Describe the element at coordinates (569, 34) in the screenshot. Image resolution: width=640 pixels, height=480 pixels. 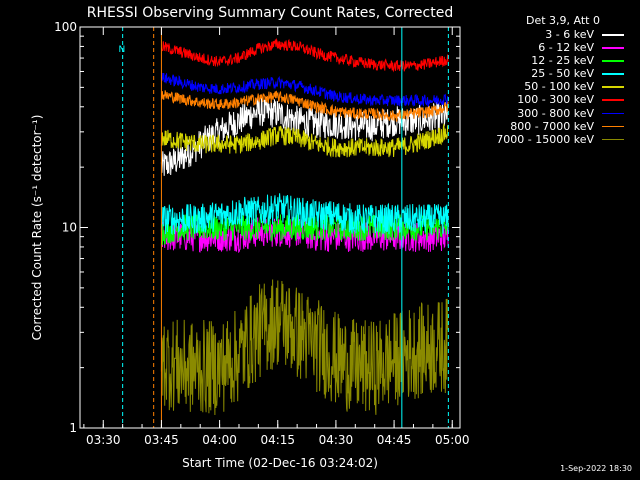
I see `legend-item-label: 3 - 6 keV` at that location.